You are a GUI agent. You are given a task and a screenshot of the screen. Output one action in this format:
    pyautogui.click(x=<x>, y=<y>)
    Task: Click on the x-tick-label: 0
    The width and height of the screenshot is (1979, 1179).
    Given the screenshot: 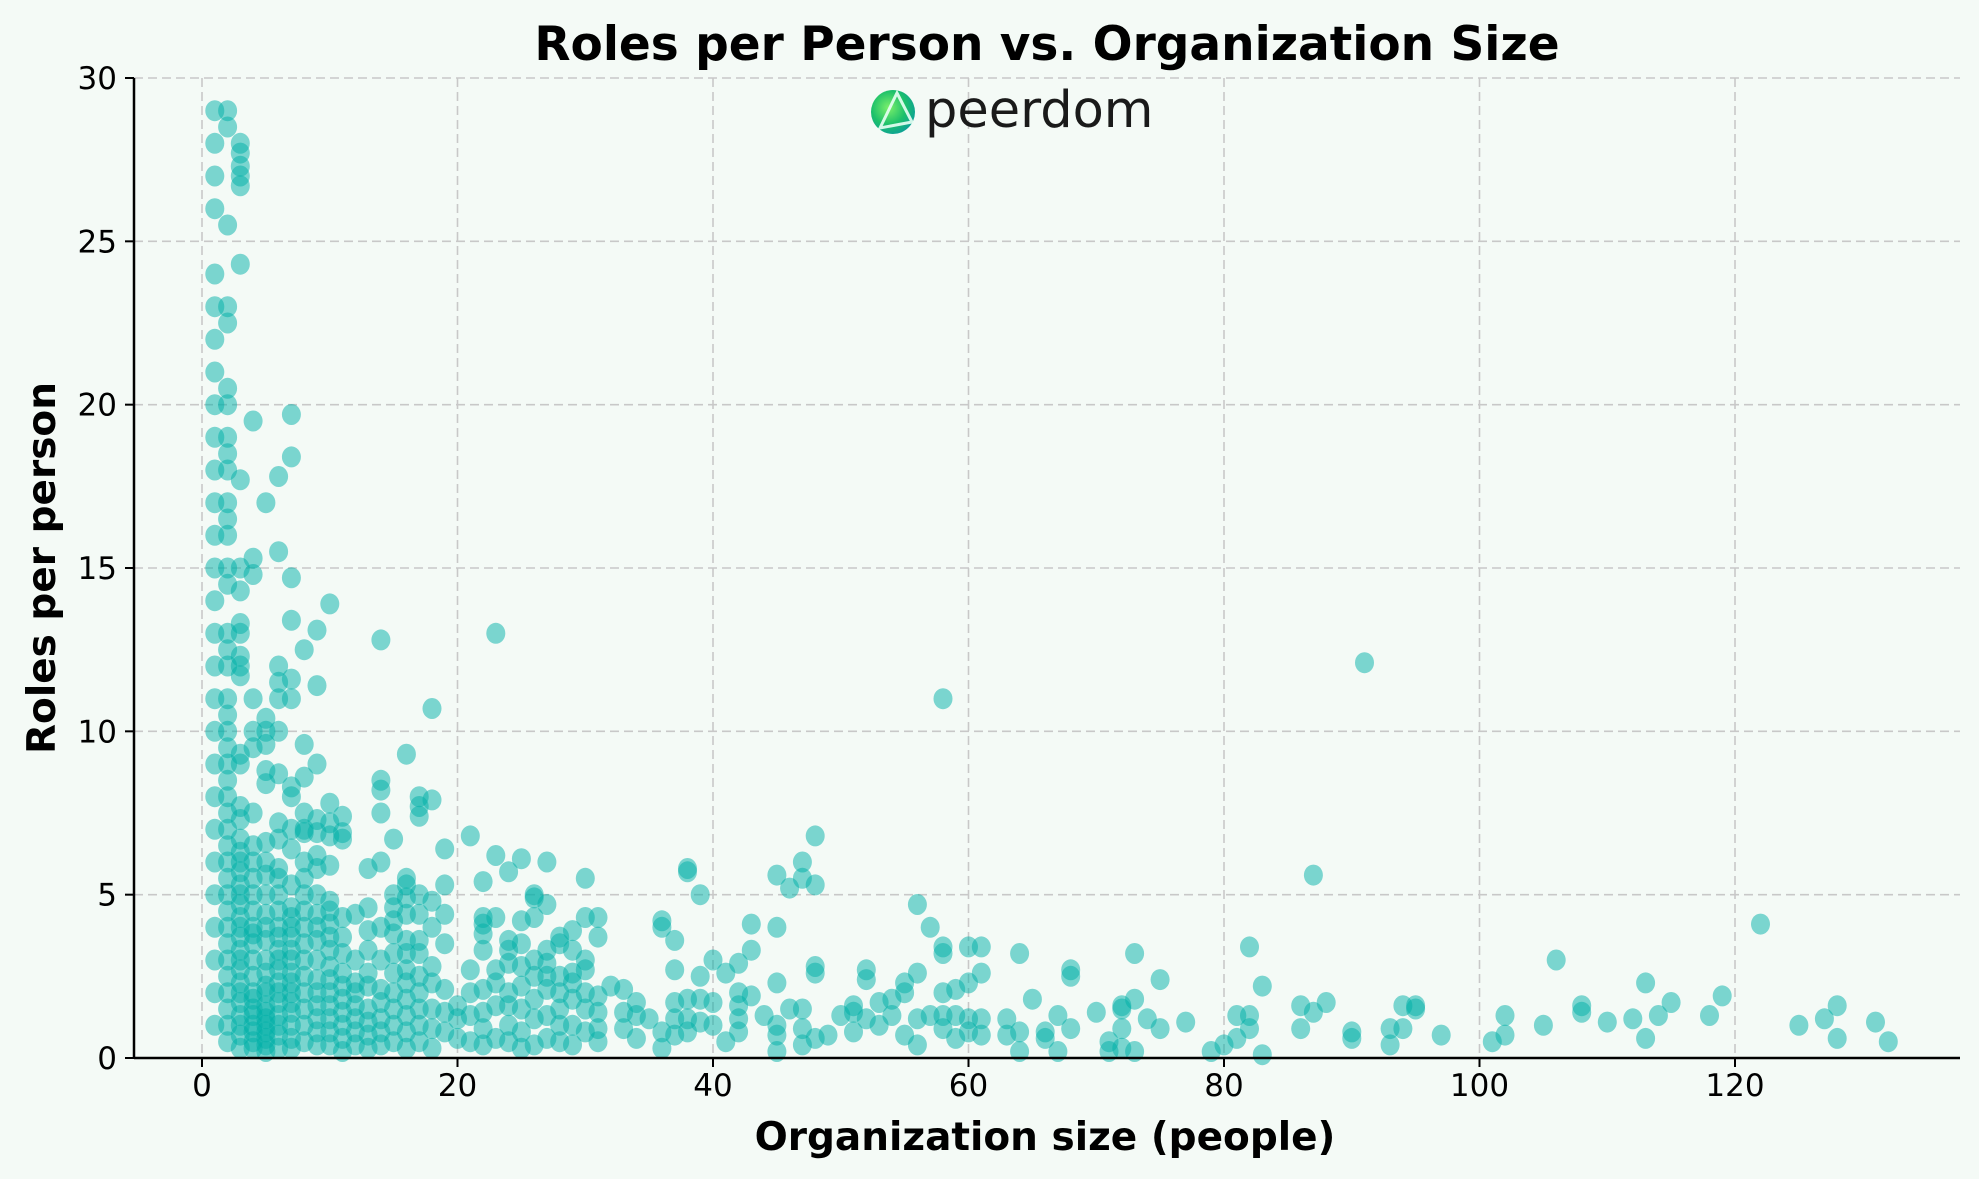 What is the action you would take?
    pyautogui.click(x=202, y=1086)
    